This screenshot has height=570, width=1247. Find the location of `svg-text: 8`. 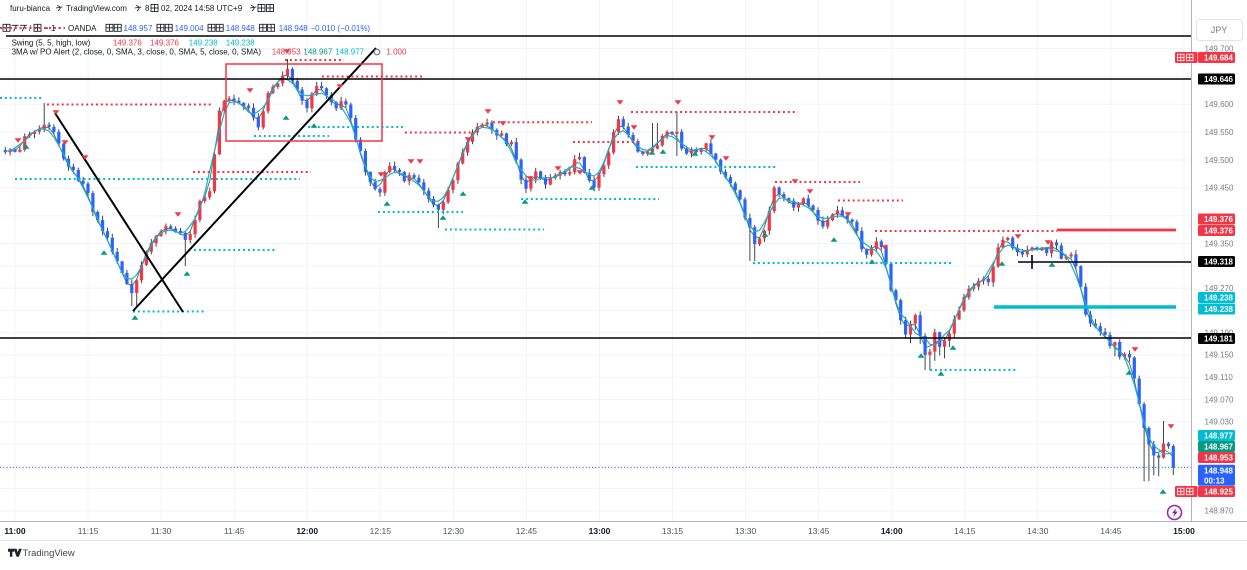

svg-text: 8 is located at coordinates (147, 8).